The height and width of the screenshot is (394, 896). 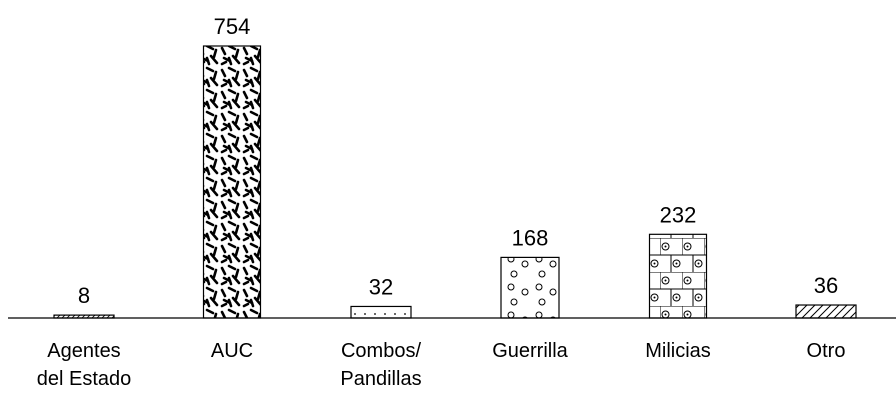 I want to click on category-label-2: Combos/Pandillas, so click(x=380, y=365).